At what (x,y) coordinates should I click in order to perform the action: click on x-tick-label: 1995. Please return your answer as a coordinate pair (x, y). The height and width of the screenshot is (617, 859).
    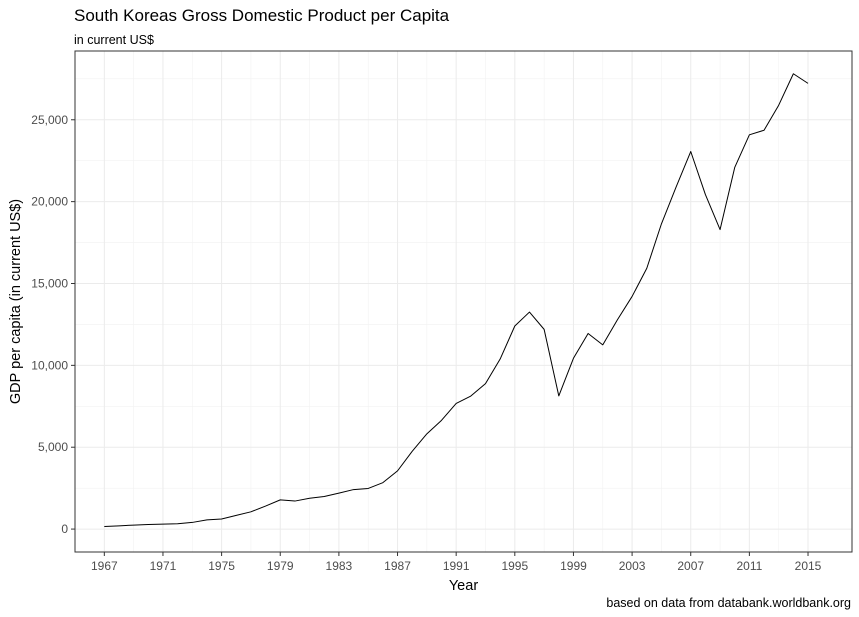
    Looking at the image, I should click on (514, 566).